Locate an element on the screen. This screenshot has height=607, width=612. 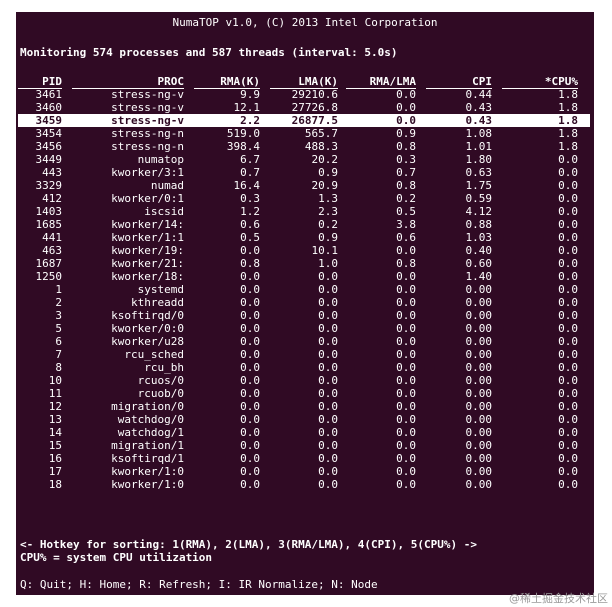
table-row: 3449 numatop 6.7 20.2 0.3 1.80 0.0 is located at coordinates (305, 159).